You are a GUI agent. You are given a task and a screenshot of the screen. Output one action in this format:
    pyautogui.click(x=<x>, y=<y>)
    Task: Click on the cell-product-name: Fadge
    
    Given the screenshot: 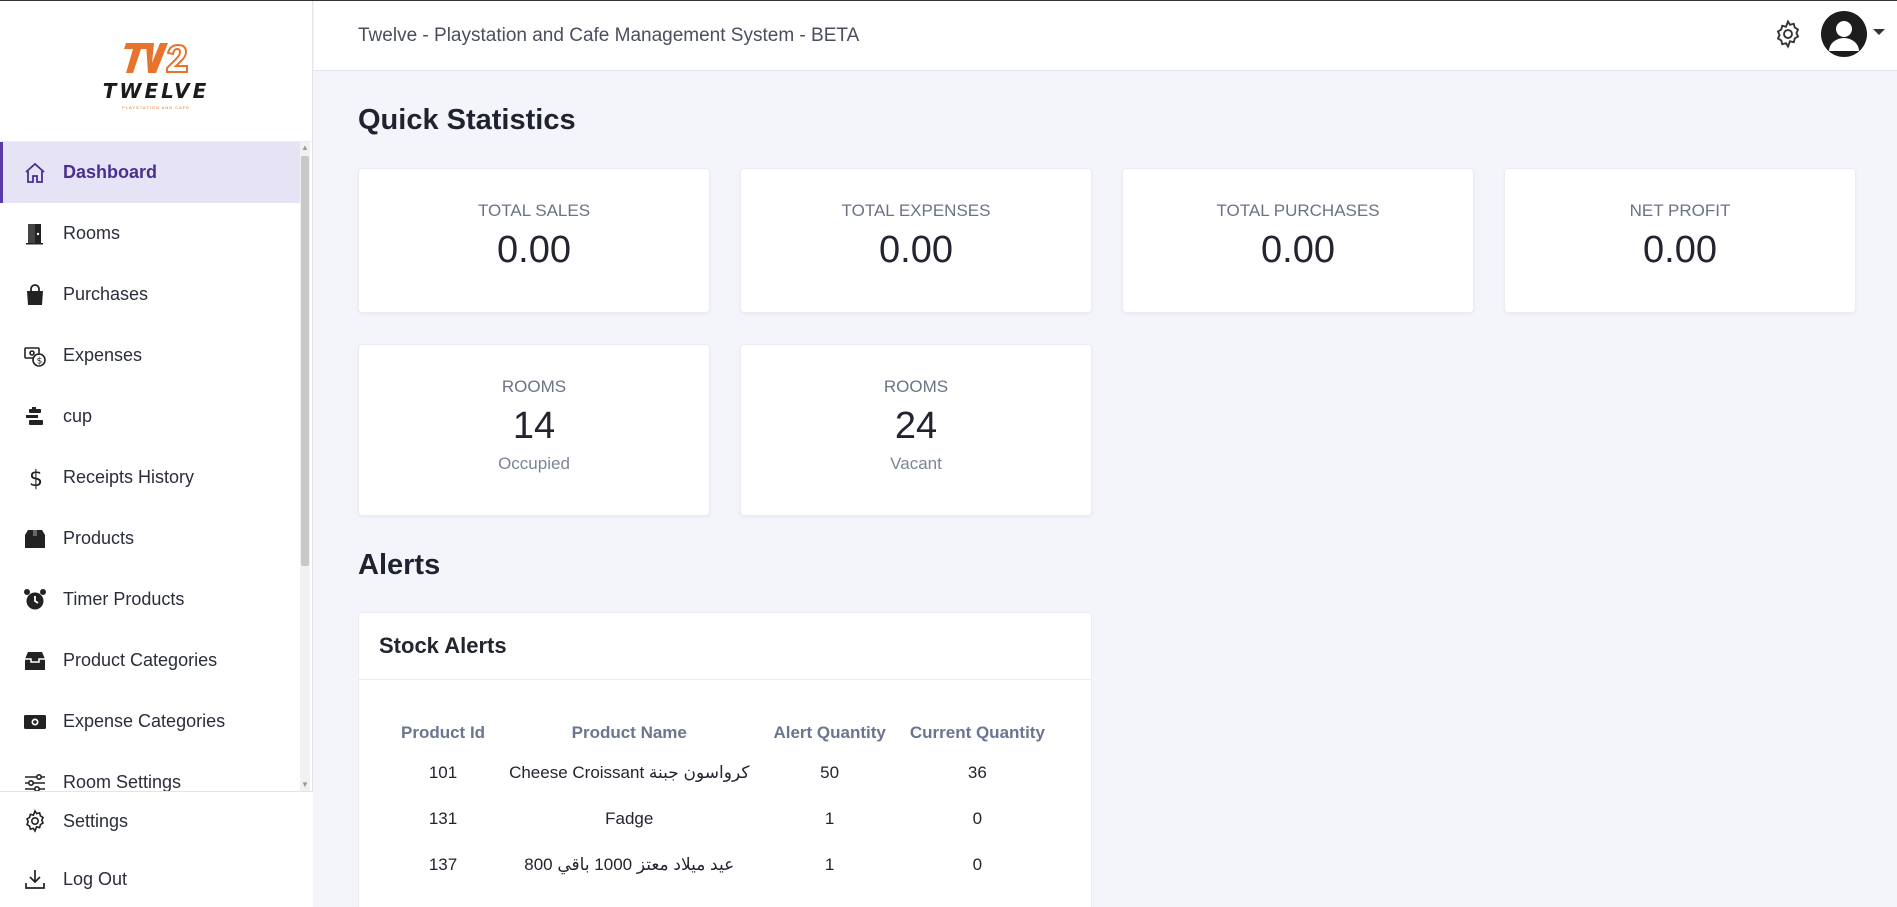 What is the action you would take?
    pyautogui.click(x=629, y=818)
    